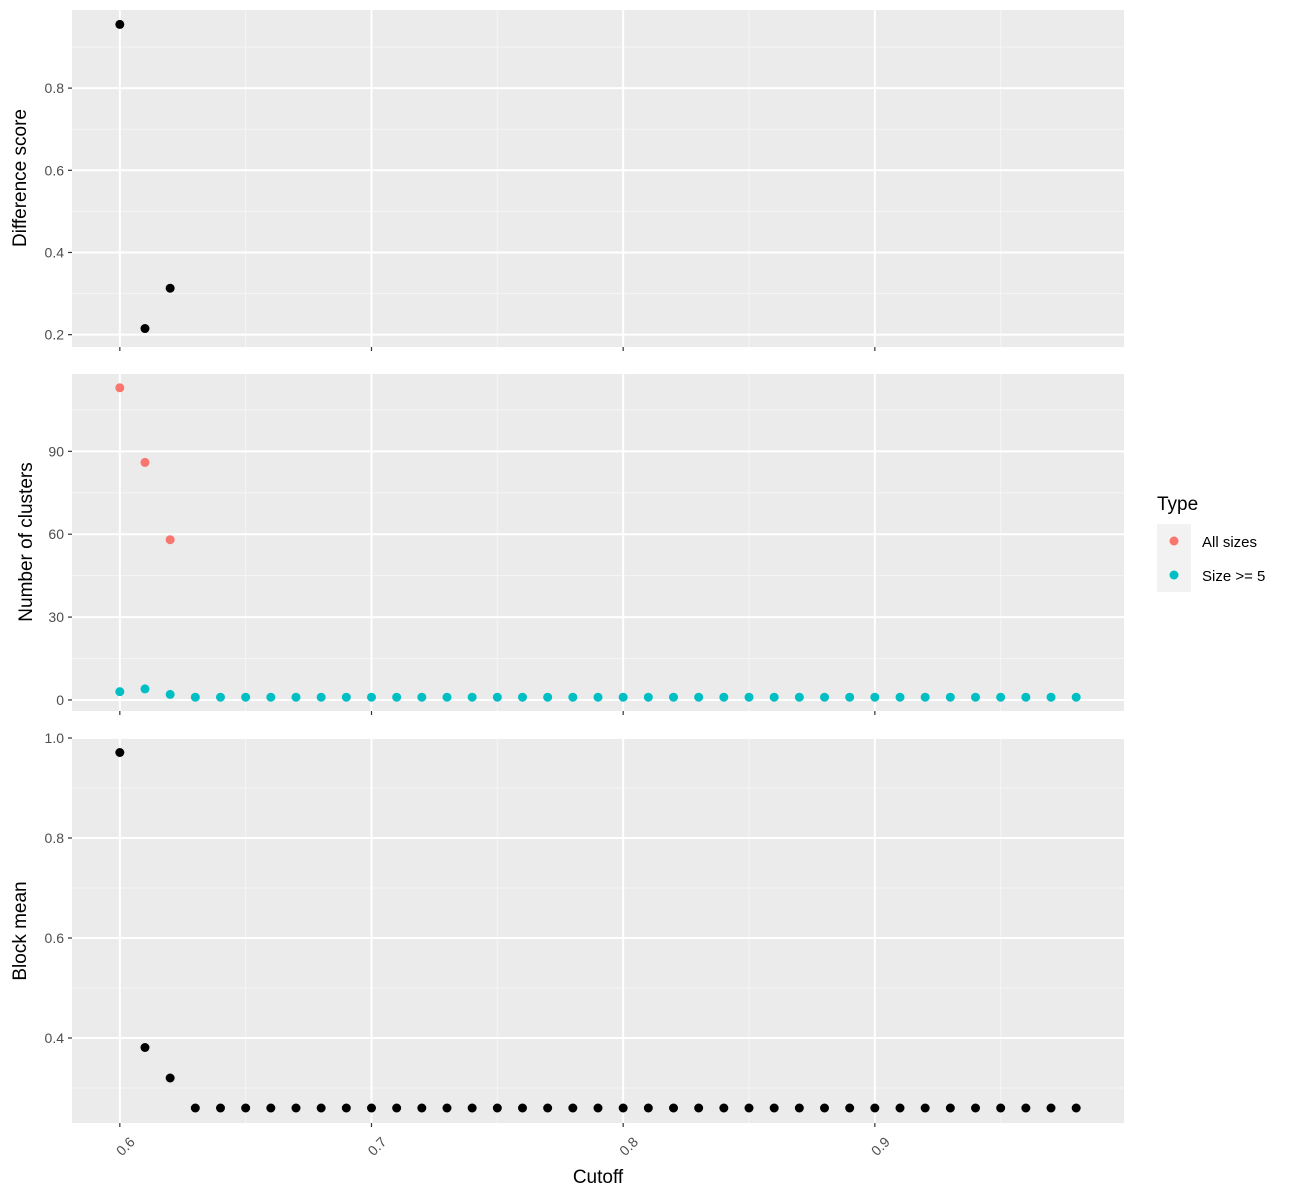  I want to click on y-tick-label: 90, so click(56, 451).